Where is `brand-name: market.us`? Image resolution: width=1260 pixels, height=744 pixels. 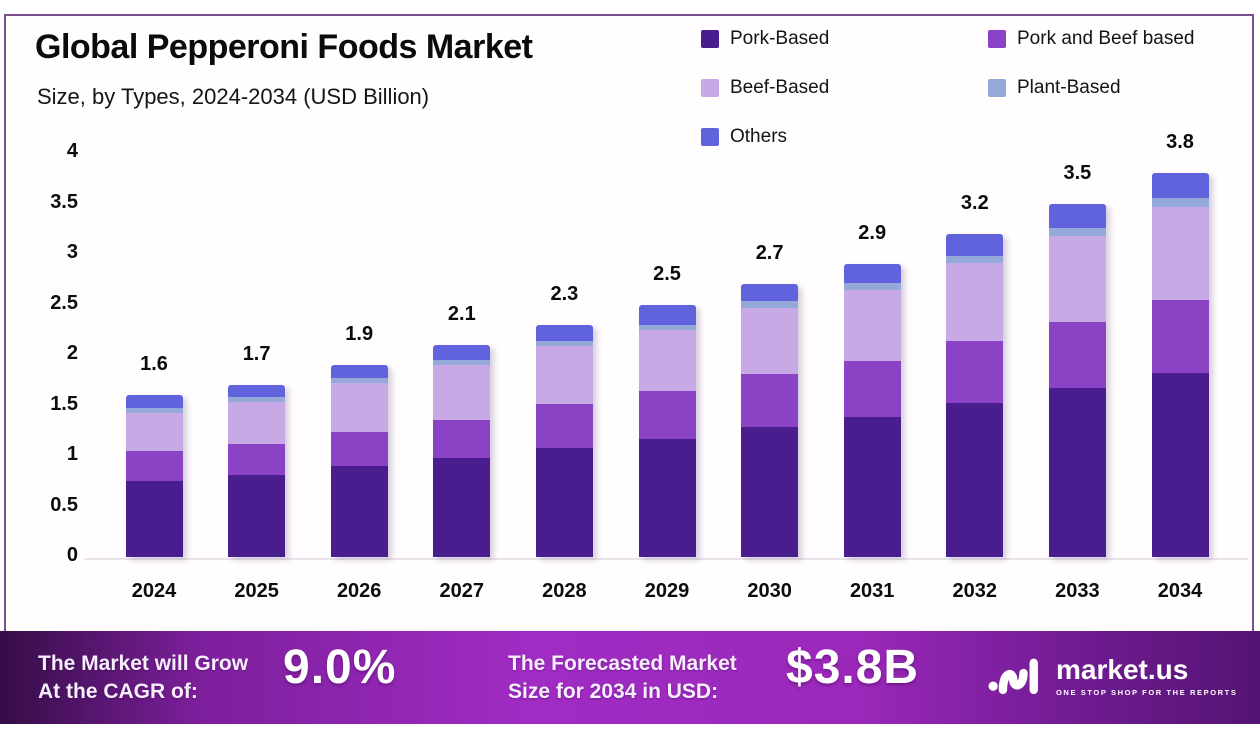
brand-name: market.us is located at coordinates (1122, 669).